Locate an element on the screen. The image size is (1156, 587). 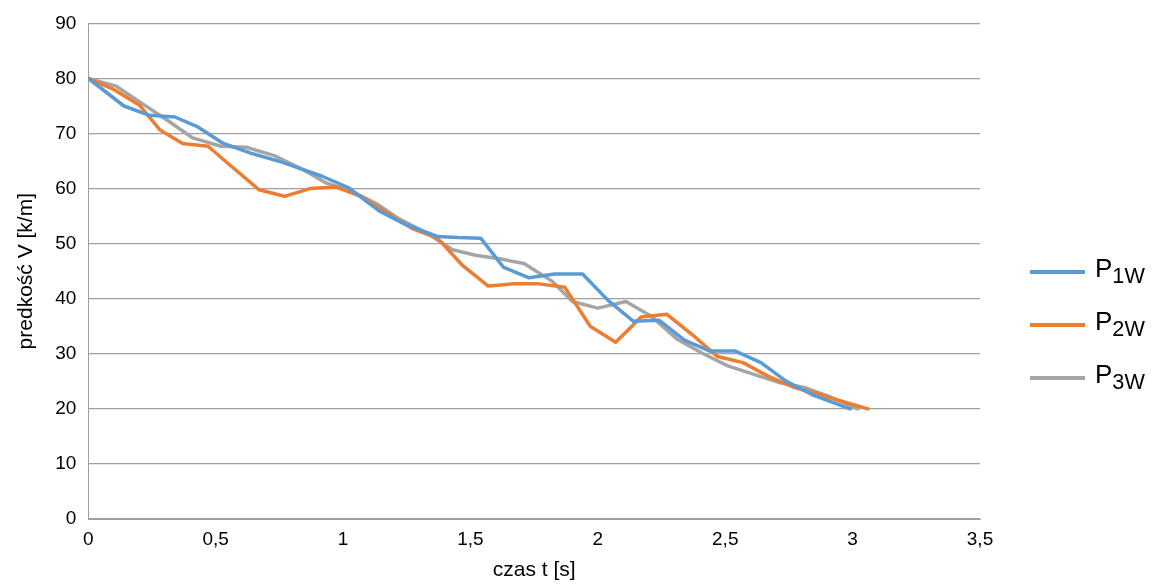
x-tick-label: 2 is located at coordinates (598, 538).